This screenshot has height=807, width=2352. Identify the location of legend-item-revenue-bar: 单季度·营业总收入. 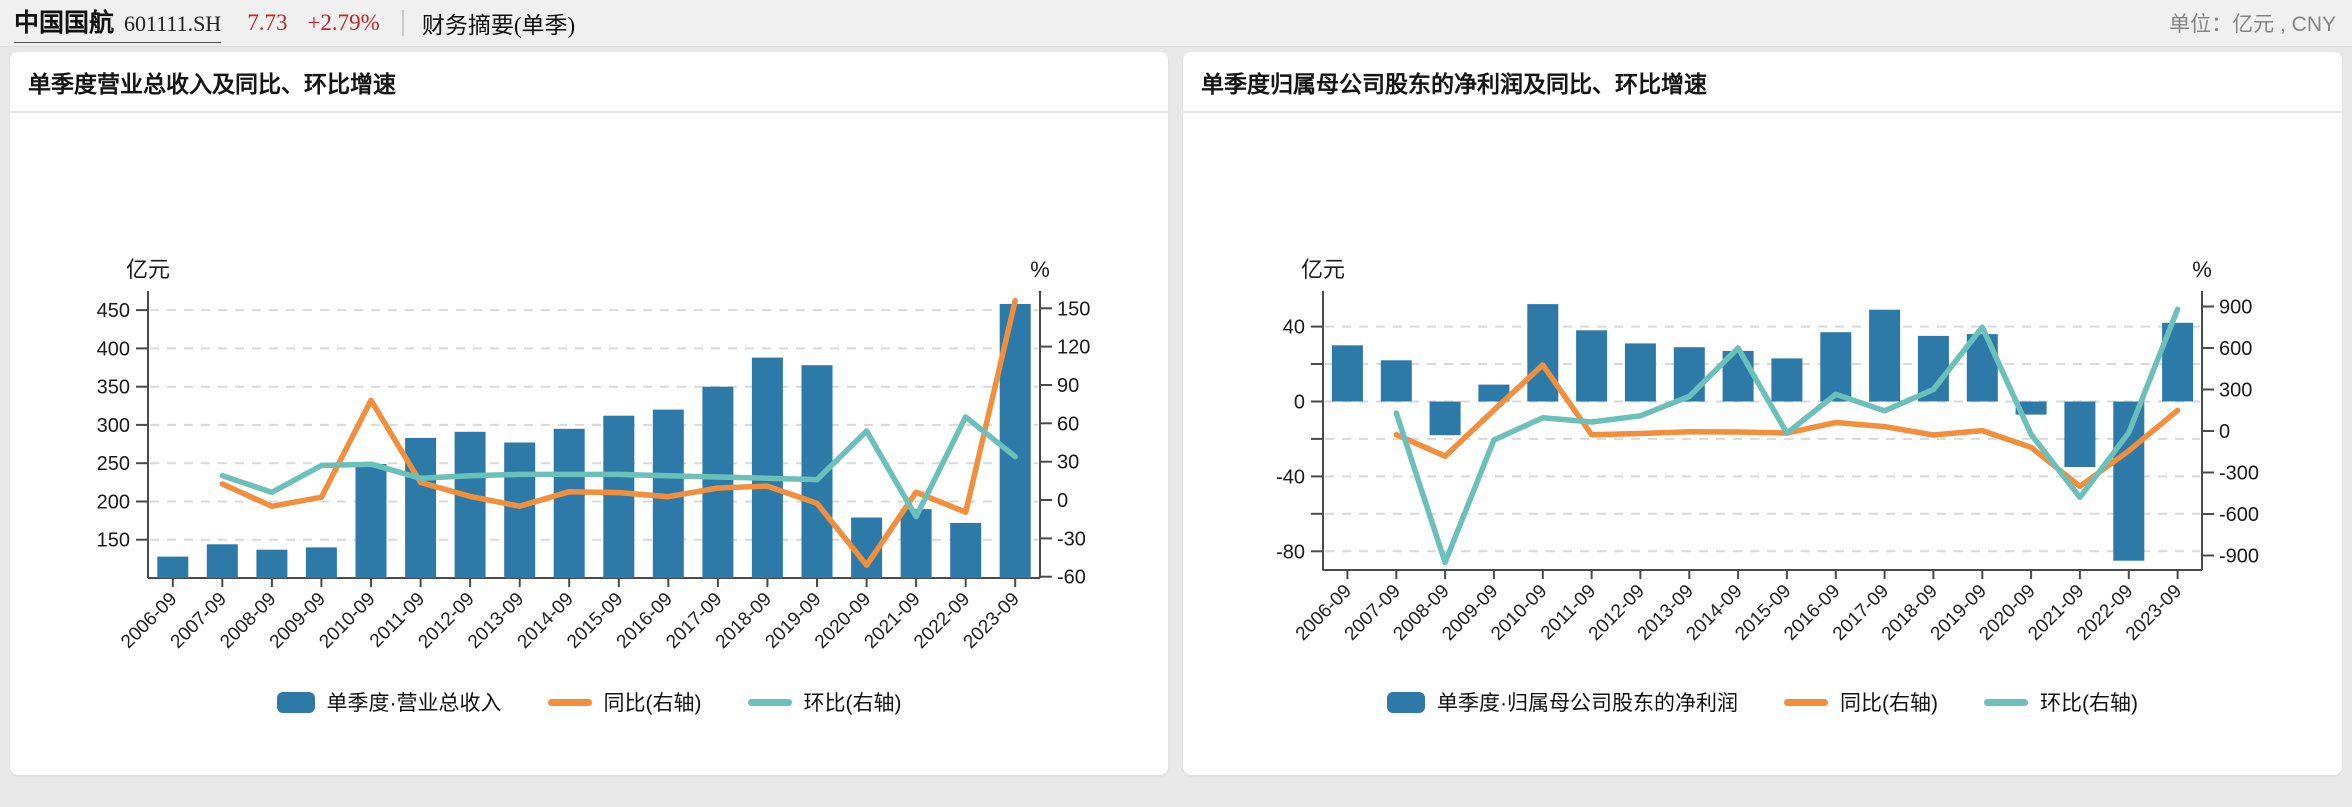
(389, 702).